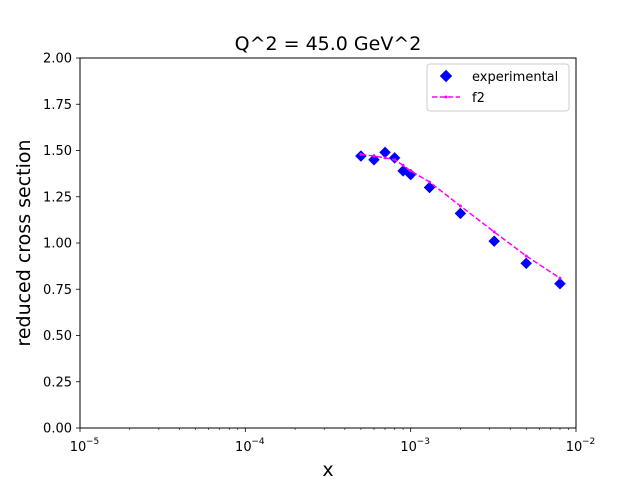  I want to click on x-tick-exponent: −4, so click(258, 442).